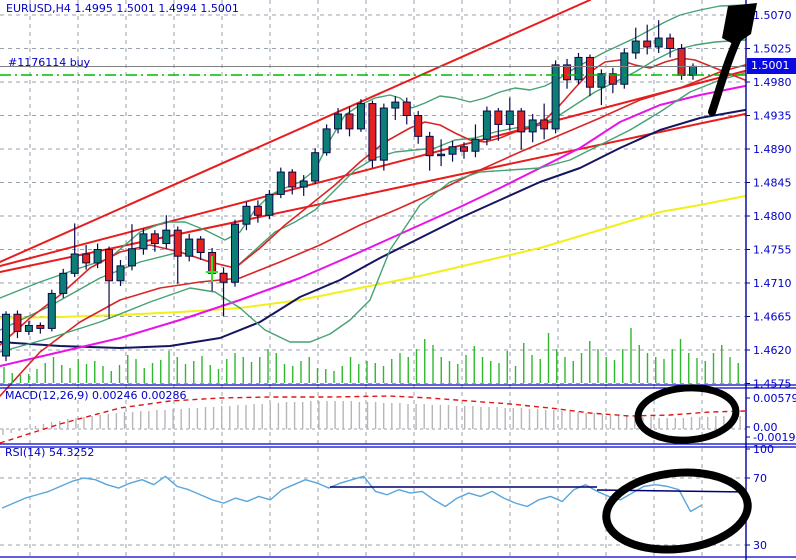  I want to click on price-axis-label: 1.4755, so click(772, 250).